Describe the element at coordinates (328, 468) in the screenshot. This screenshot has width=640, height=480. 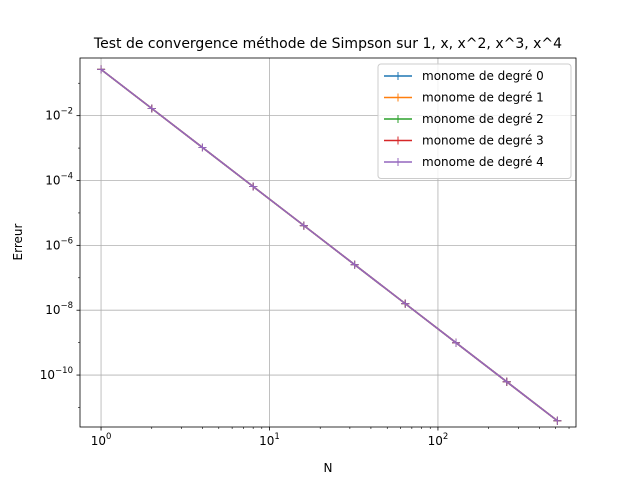
I see `x-axis-label: N` at that location.